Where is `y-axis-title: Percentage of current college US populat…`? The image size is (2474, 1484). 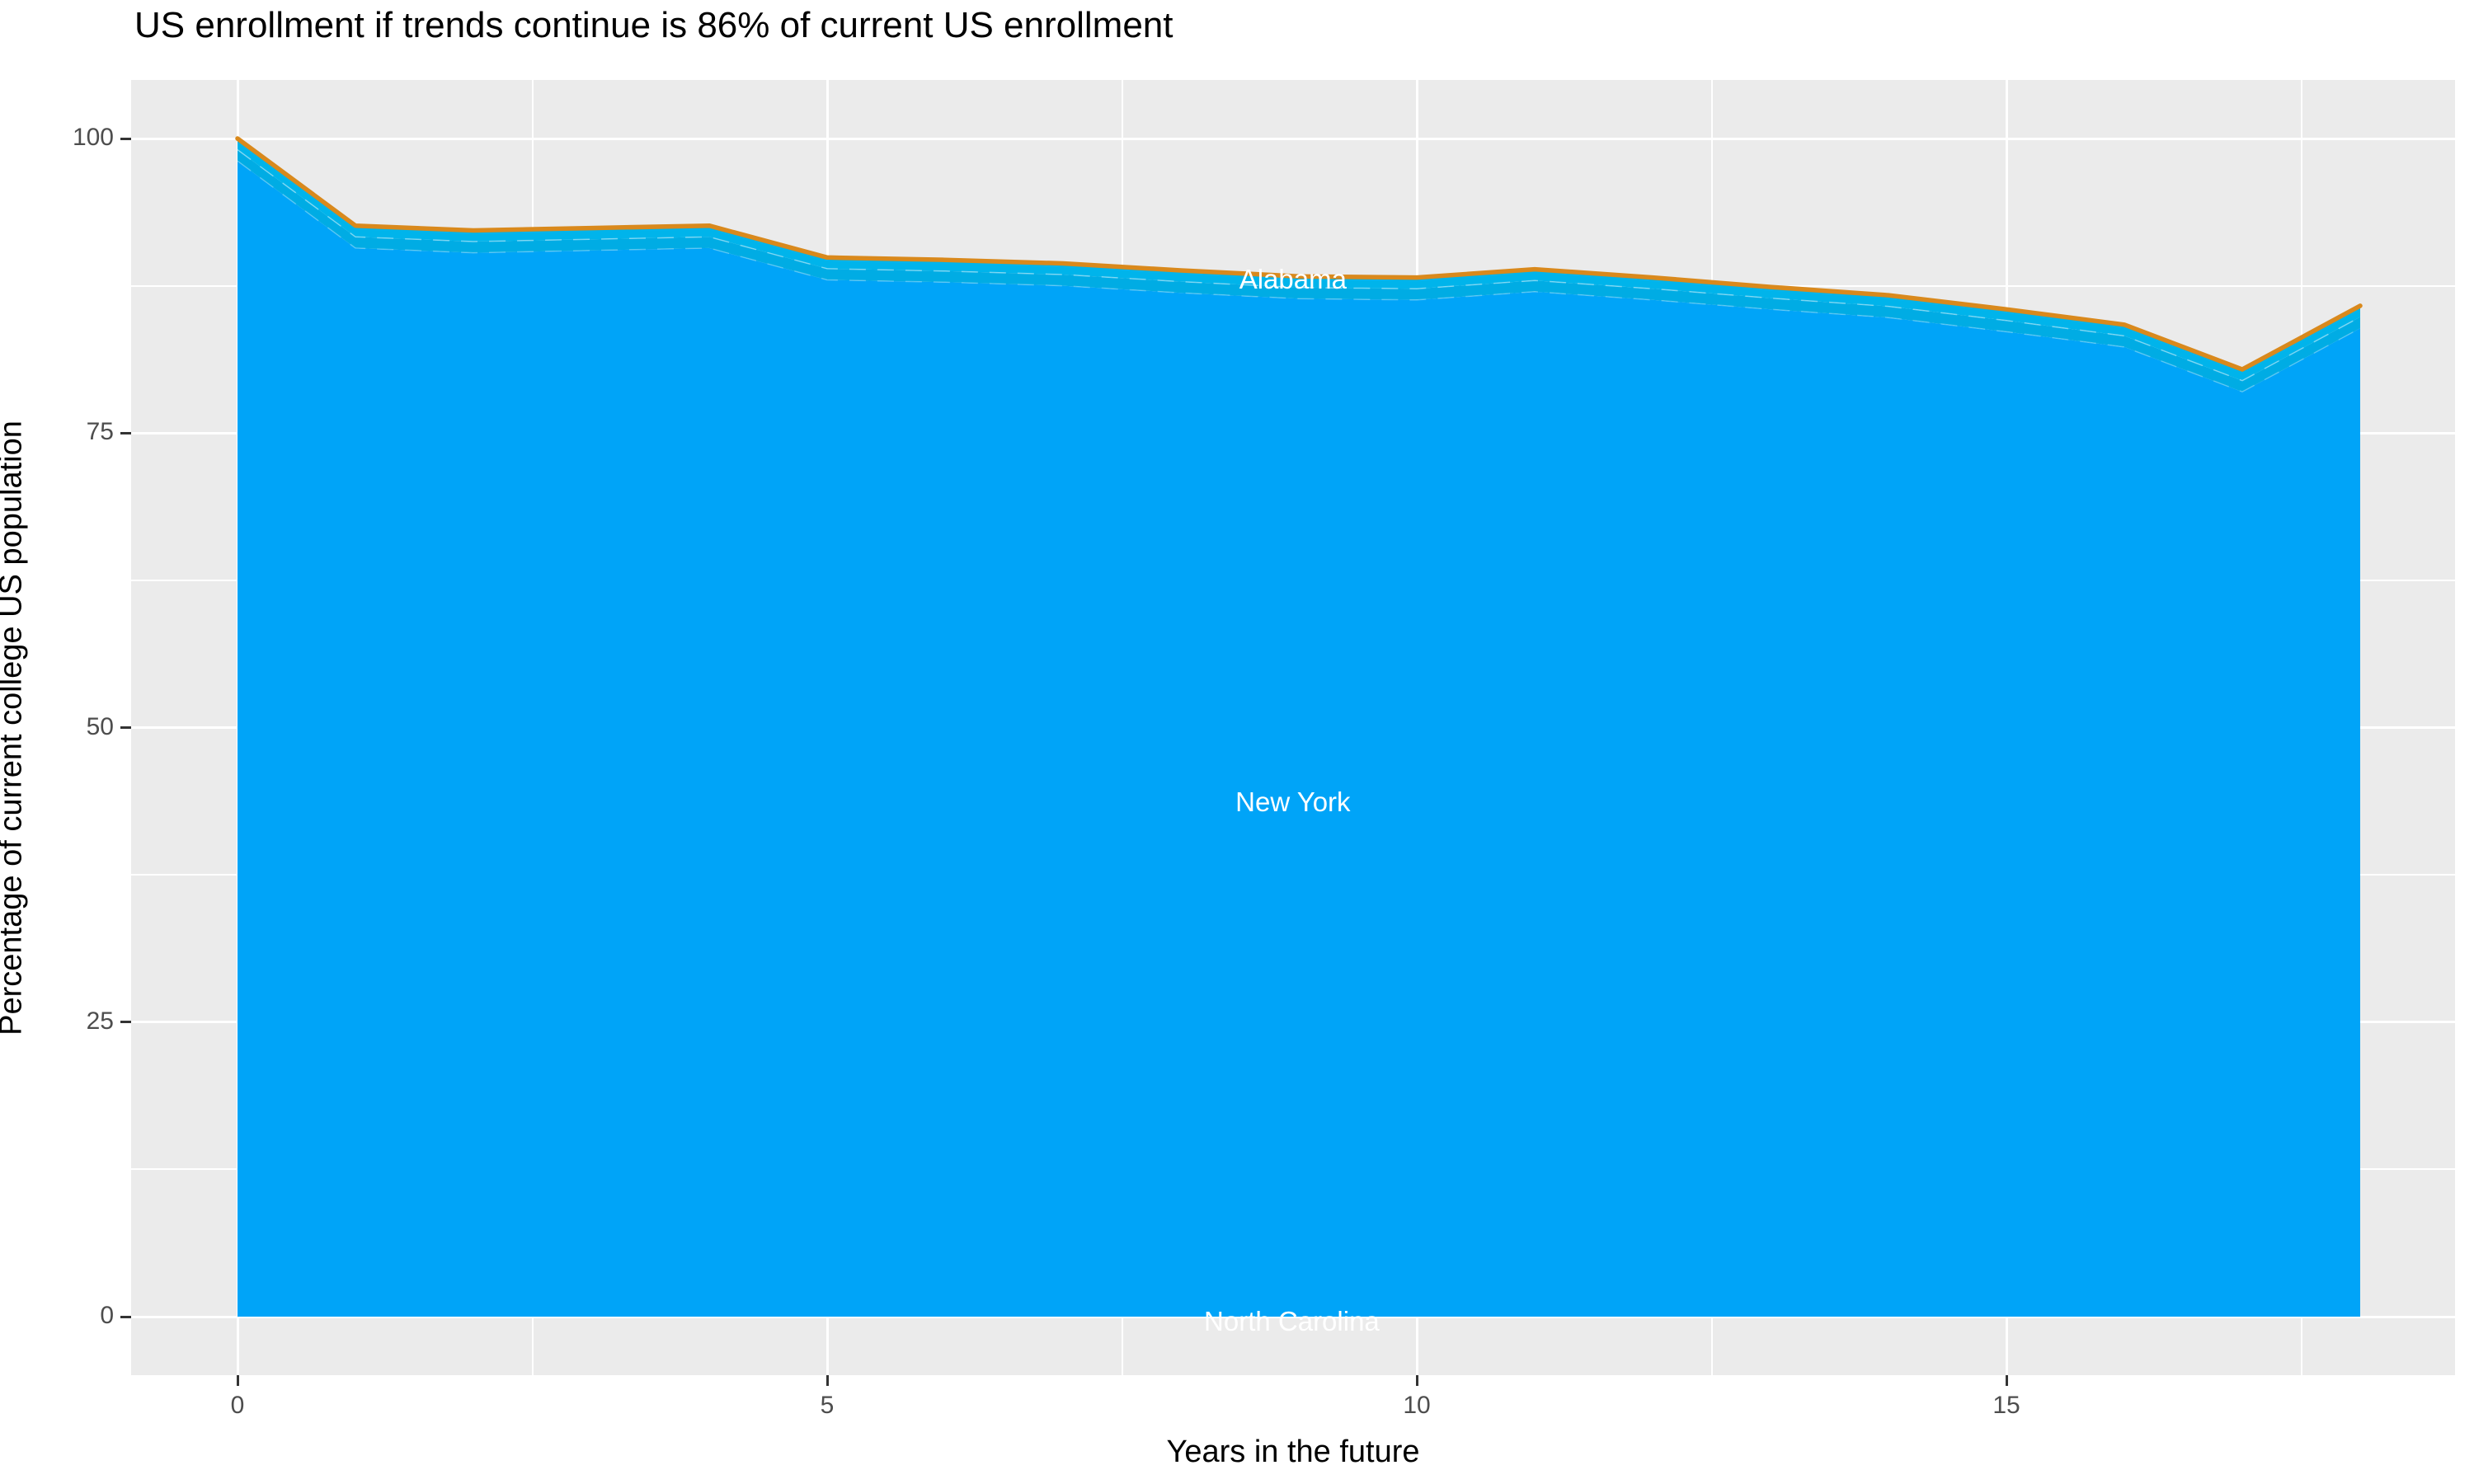
y-axis-title: Percentage of current college US populat… is located at coordinates (14, 728).